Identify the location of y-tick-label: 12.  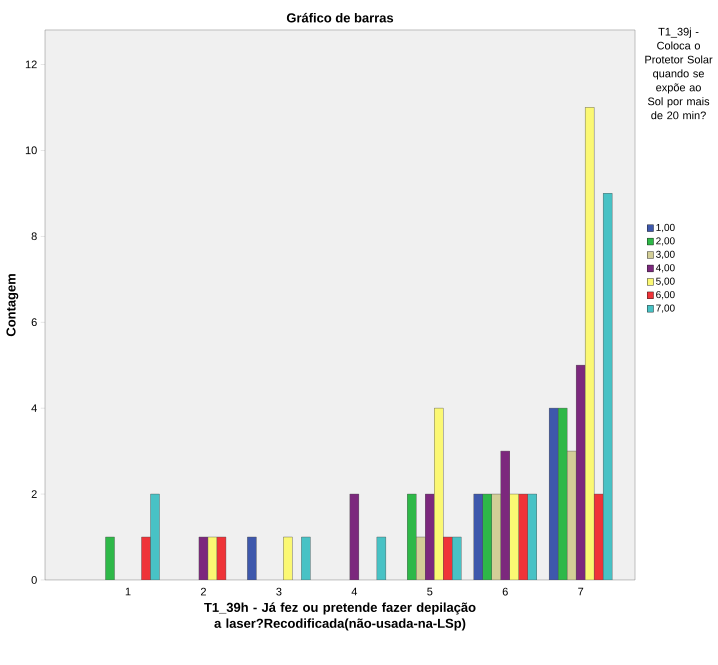
(31, 64).